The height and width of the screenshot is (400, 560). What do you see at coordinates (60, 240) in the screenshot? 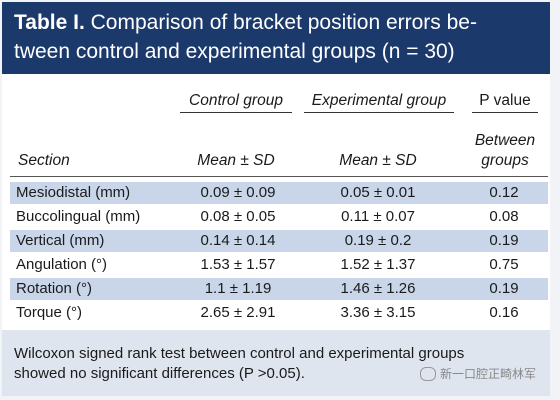
I see `row-section: Vertical (mm)` at bounding box center [60, 240].